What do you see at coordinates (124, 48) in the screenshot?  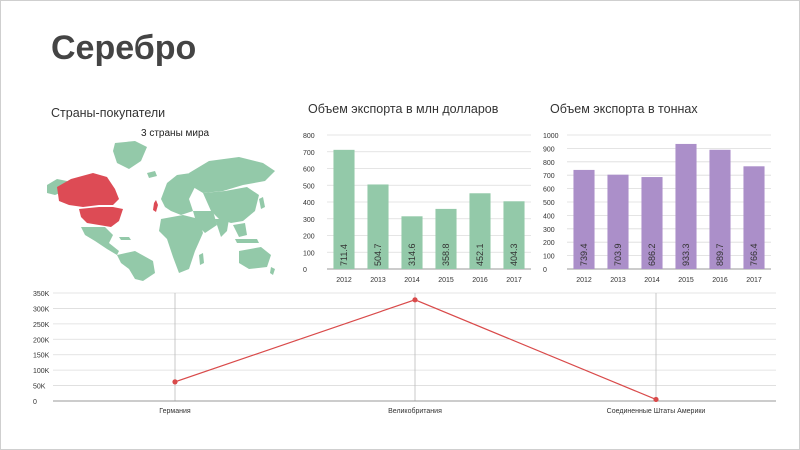 I see `page-title: Серебро` at bounding box center [124, 48].